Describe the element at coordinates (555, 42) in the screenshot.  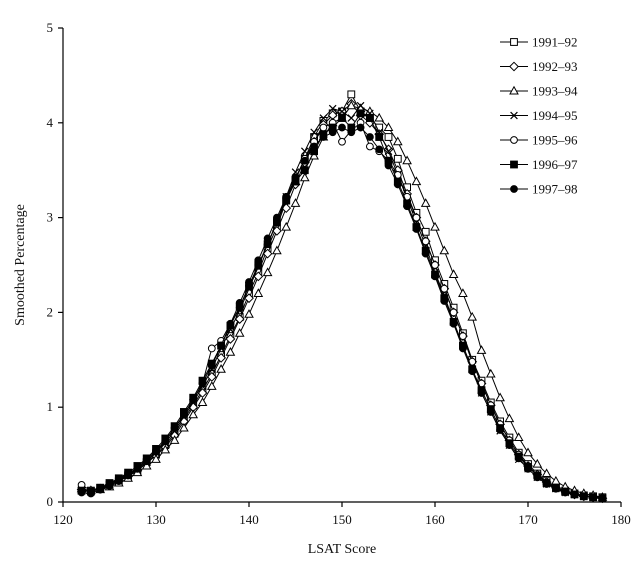
I see `legend-label: 1991–92` at that location.